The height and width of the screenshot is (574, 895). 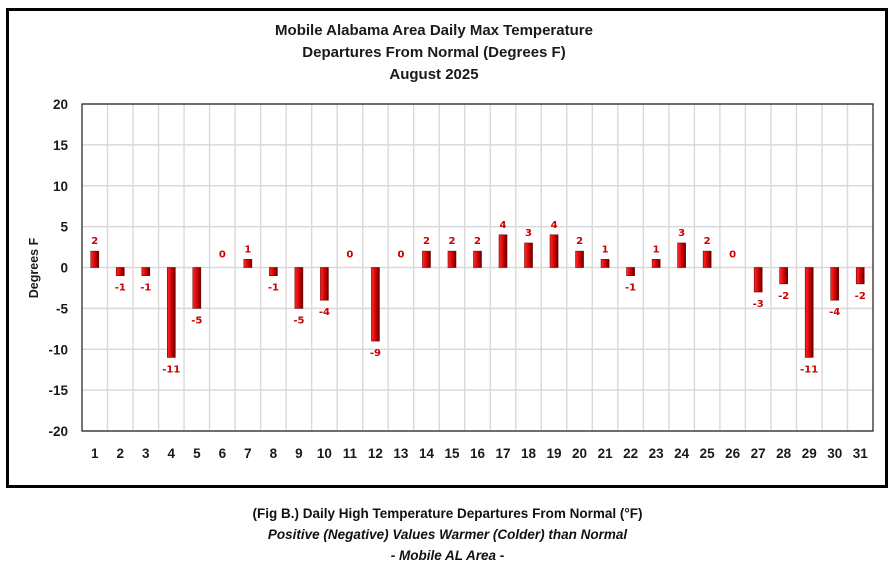 I want to click on y-tick-label: 5, so click(x=64, y=227).